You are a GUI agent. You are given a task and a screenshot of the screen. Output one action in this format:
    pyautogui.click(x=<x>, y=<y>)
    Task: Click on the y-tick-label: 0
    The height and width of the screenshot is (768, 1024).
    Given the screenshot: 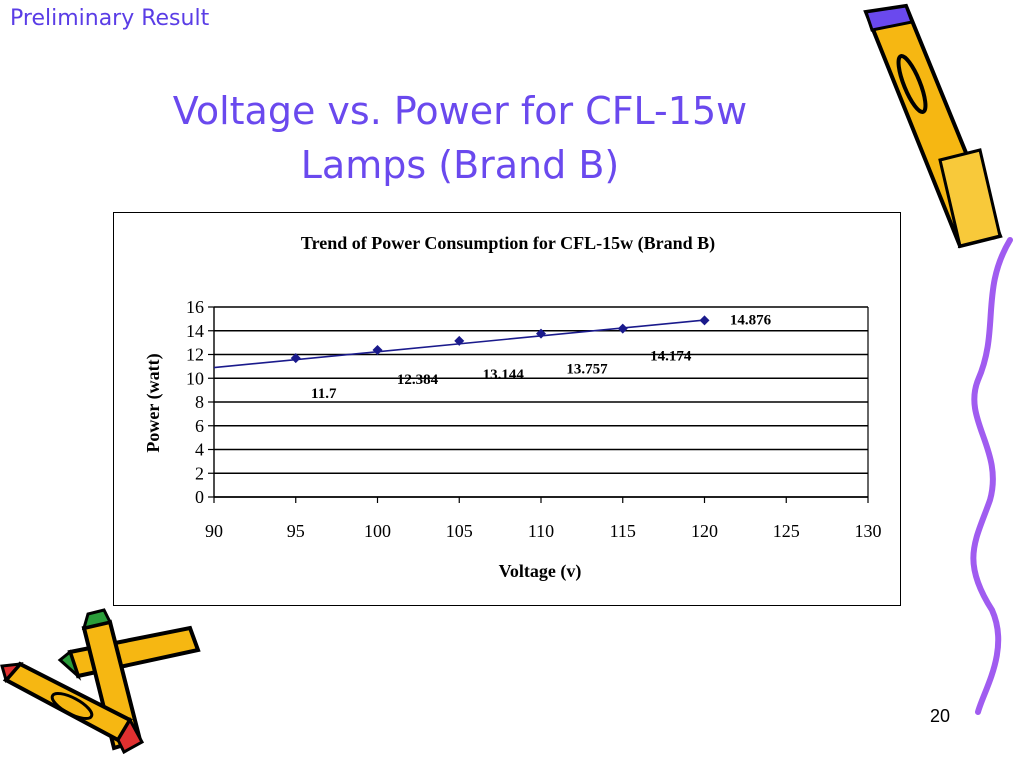 What is the action you would take?
    pyautogui.click(x=199, y=497)
    